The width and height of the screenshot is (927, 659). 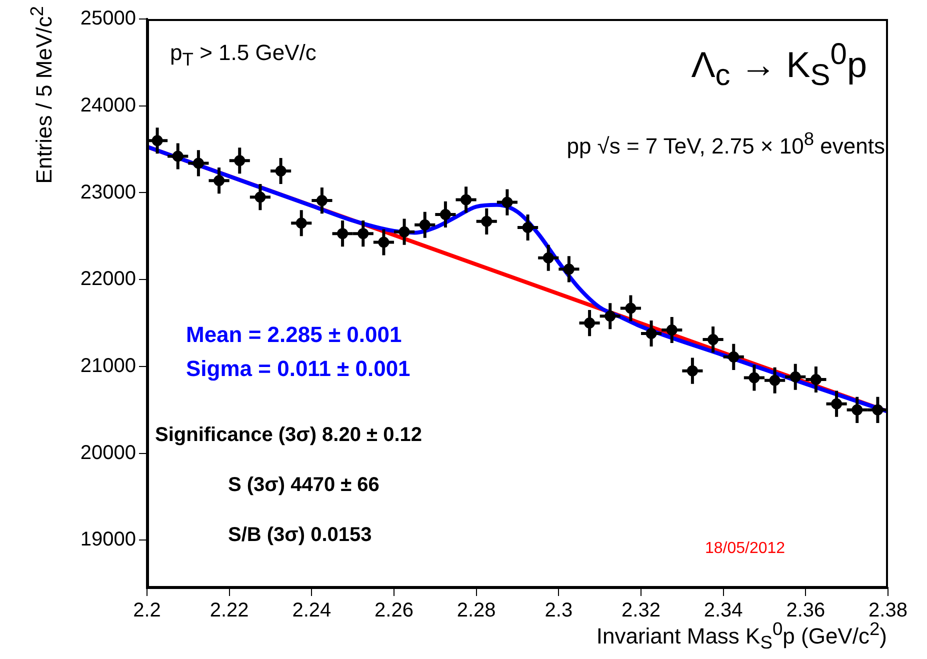 What do you see at coordinates (108, 279) in the screenshot?
I see `y-tick-label: 22000` at bounding box center [108, 279].